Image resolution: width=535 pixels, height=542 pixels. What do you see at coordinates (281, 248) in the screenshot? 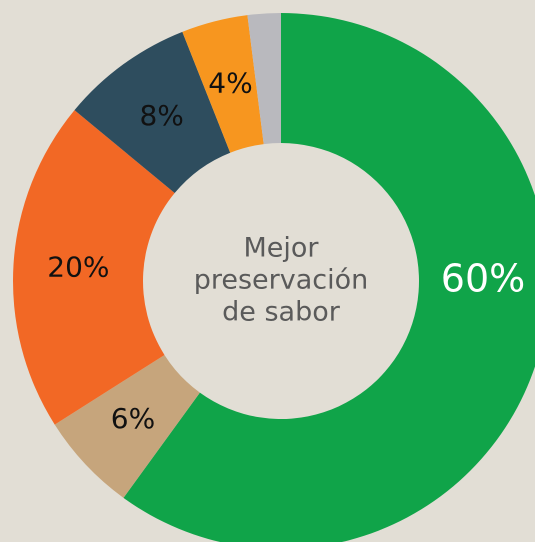
I see `center-text: Mejor` at bounding box center [281, 248].